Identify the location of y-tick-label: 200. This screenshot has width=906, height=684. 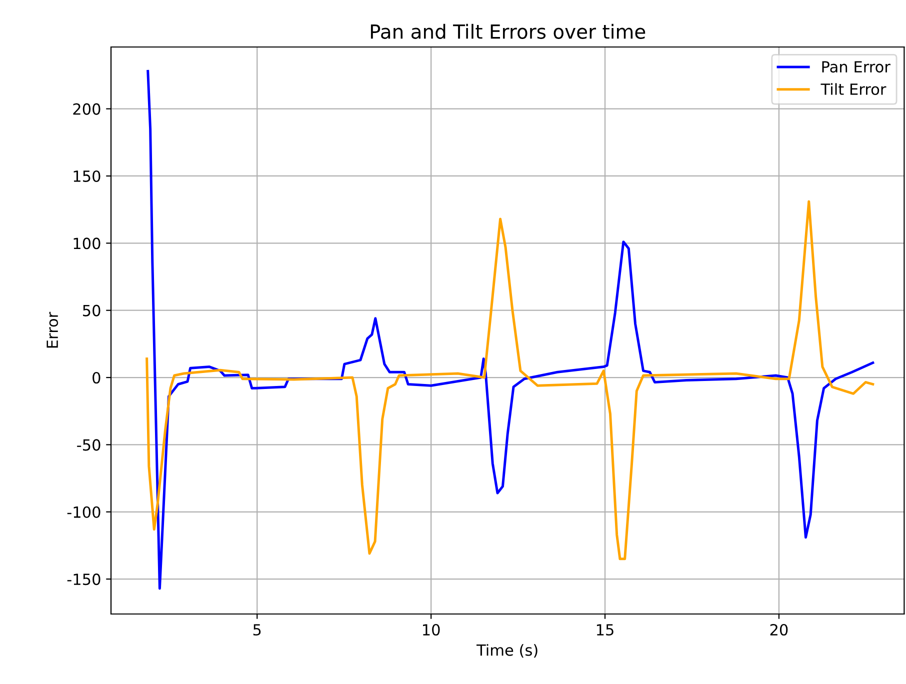
(86, 109).